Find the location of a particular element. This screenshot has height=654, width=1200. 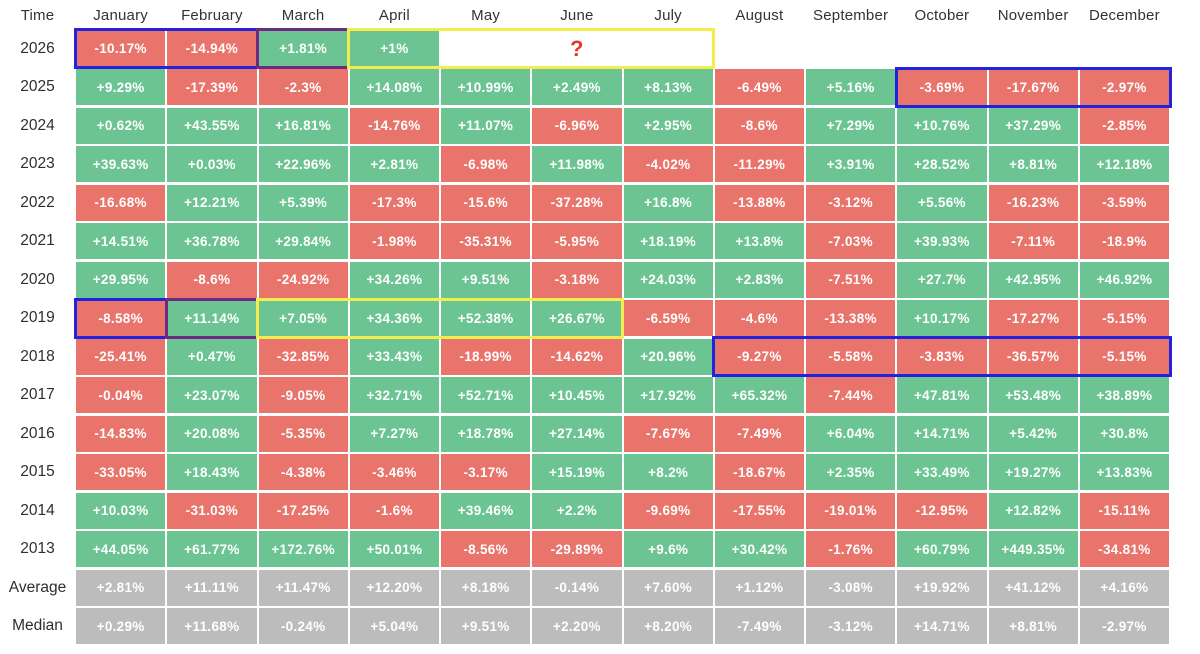

return-cell: -12.95% is located at coordinates (942, 510).